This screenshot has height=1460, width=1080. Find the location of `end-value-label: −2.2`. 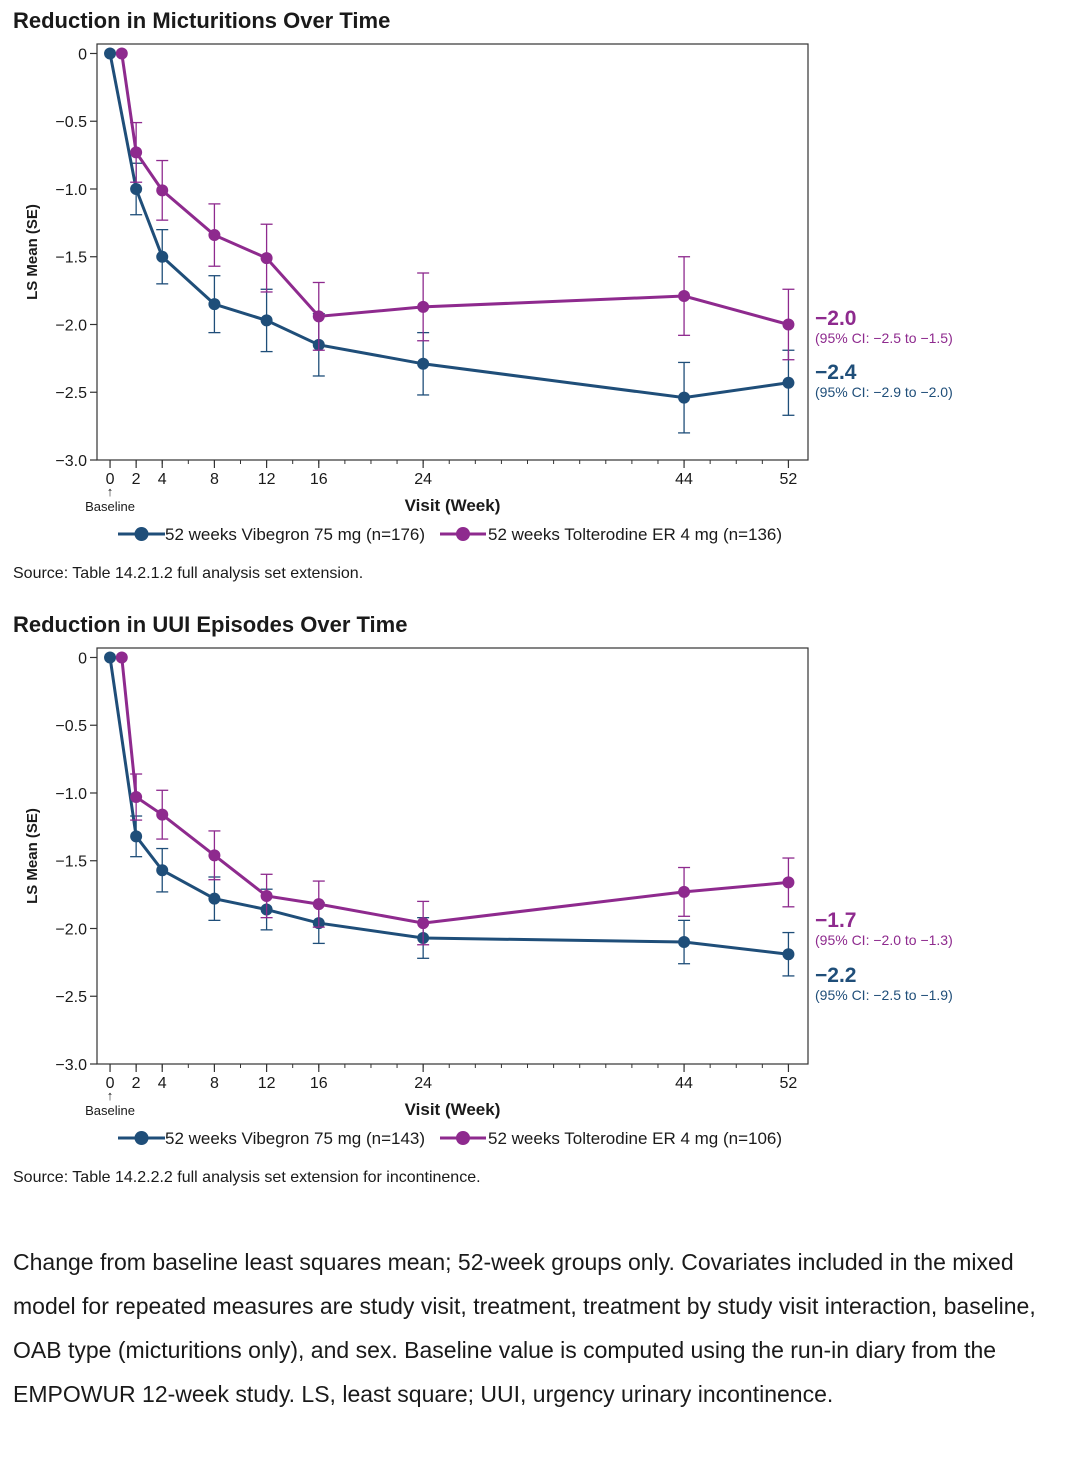

end-value-label: −2.2 is located at coordinates (835, 975).